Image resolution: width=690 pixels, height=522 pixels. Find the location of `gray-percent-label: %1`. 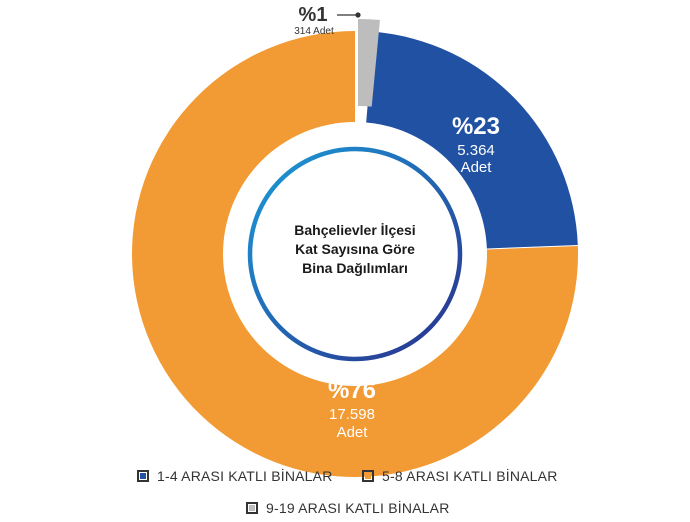

gray-percent-label: %1 is located at coordinates (313, 15).